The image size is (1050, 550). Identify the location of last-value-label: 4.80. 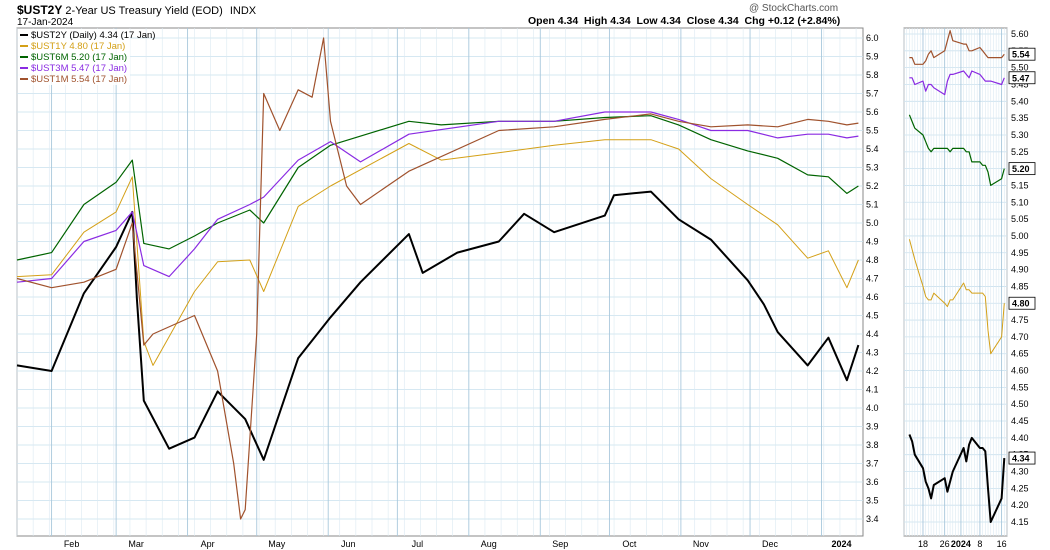
(1021, 304).